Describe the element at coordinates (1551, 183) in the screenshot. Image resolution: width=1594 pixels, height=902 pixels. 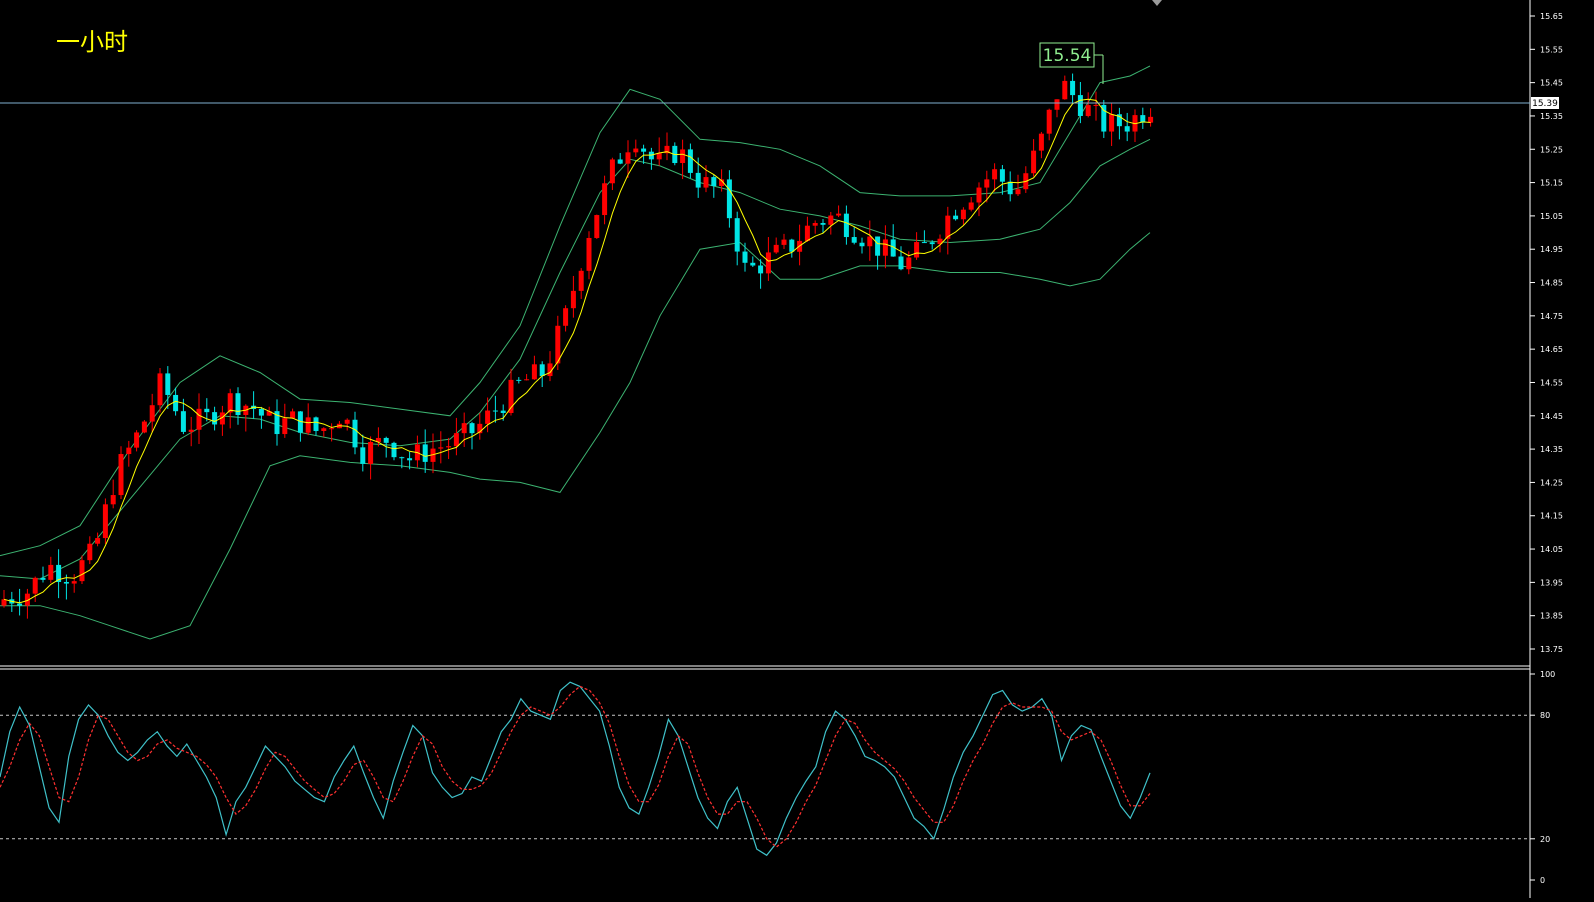
I see `price-tick-label: 15.15` at that location.